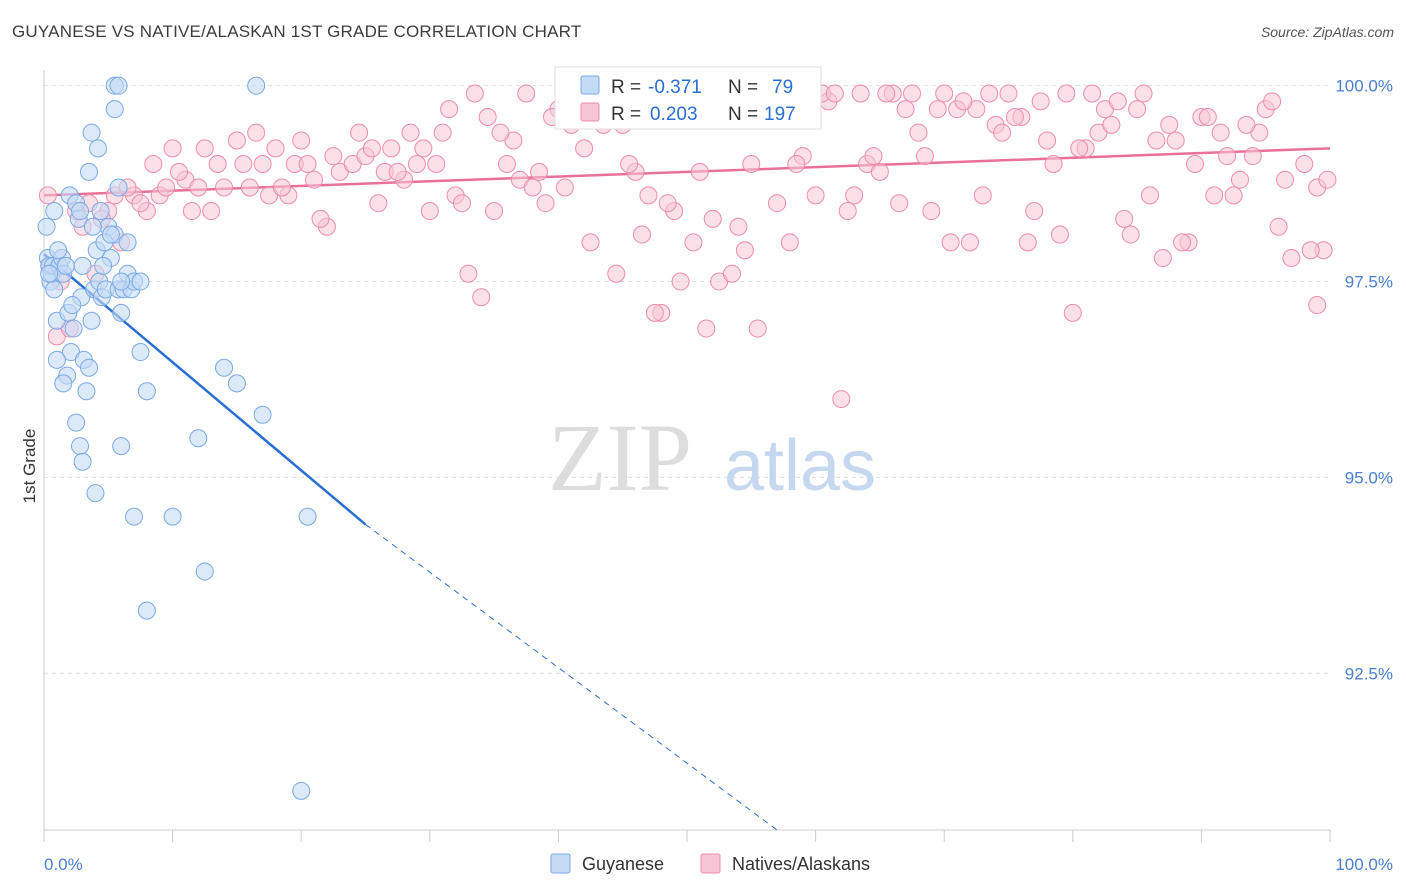  What do you see at coordinates (1364, 864) in the screenshot?
I see `x-tick-label: 100.0%` at bounding box center [1364, 864].